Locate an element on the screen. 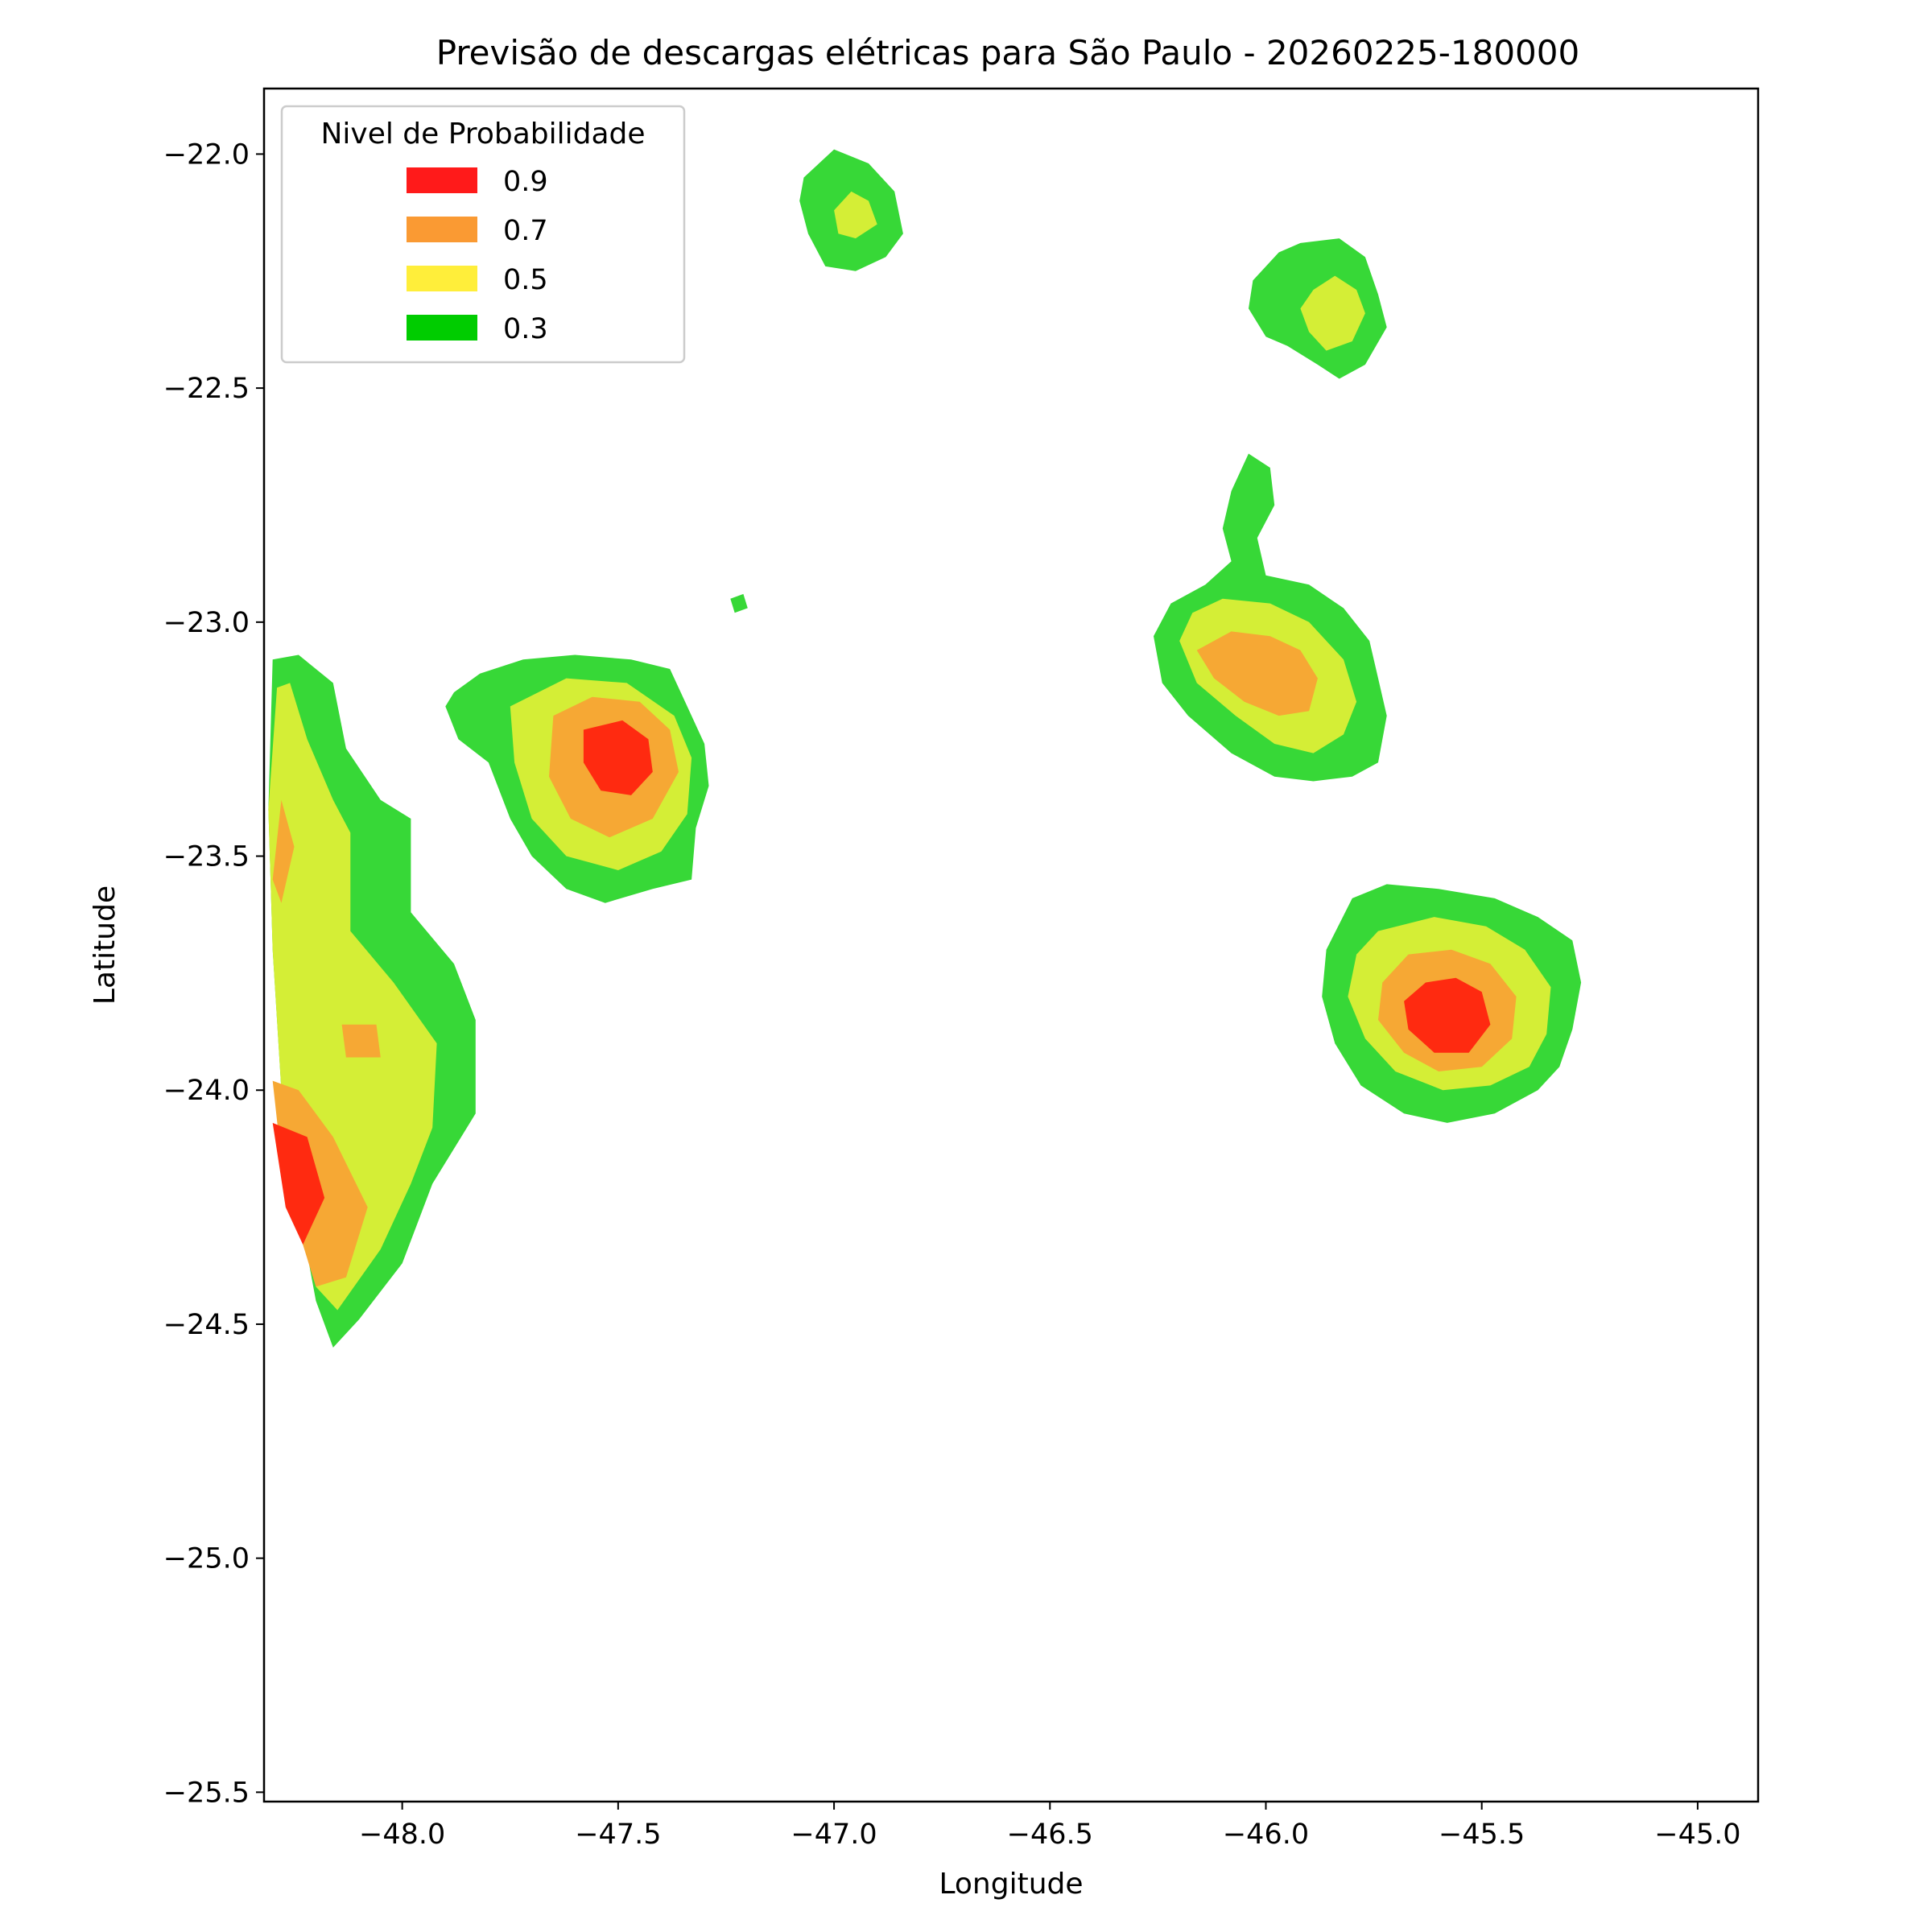  y-axis-label: Latitude is located at coordinates (106, 945).